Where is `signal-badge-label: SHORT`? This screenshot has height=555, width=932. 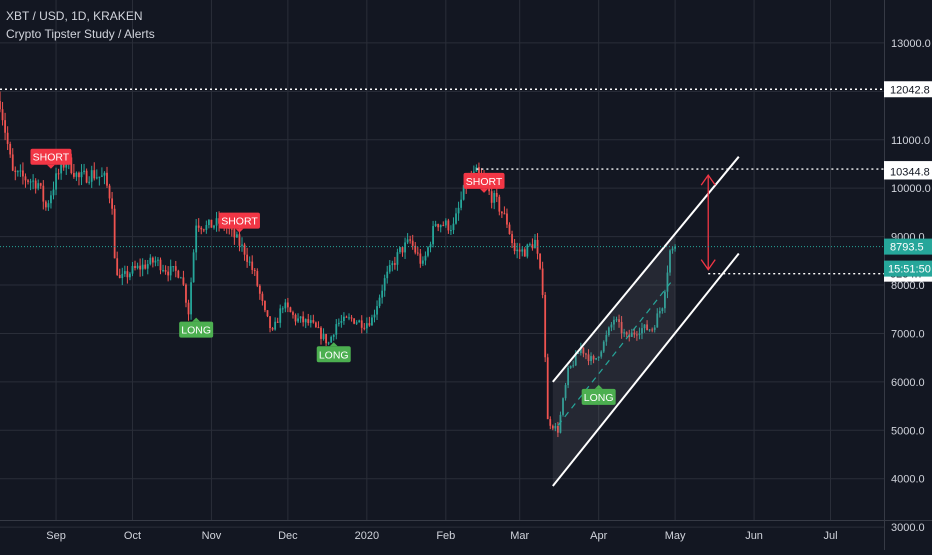
signal-badge-label: SHORT is located at coordinates (239, 222).